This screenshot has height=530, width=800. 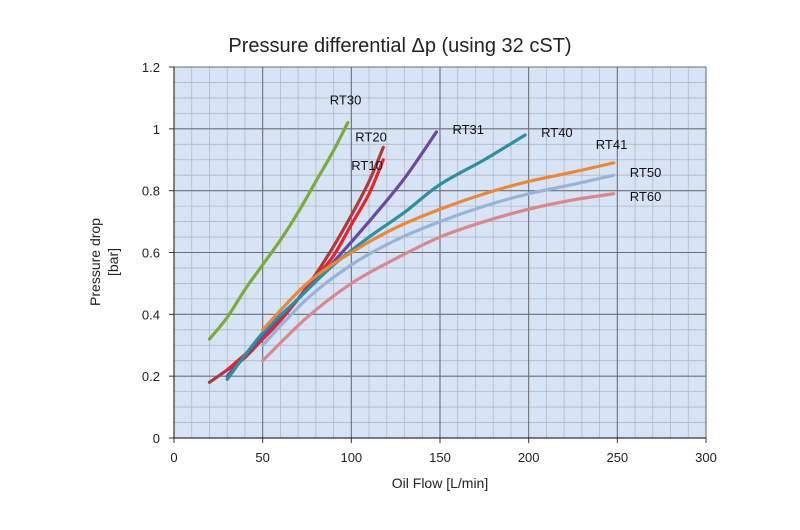 I want to click on y-tick-label: 0.6, so click(x=151, y=253).